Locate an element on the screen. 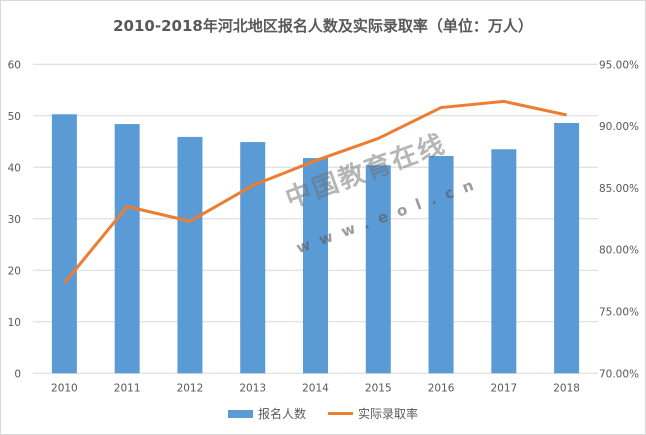  legend-swatch-bar is located at coordinates (240, 413).